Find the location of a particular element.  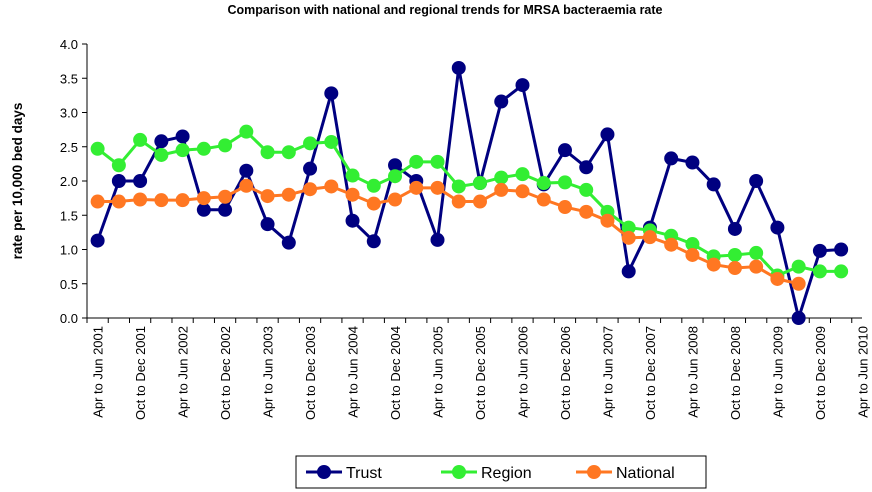

x-tick-label: Oct to Dec 2006 is located at coordinates (565, 373).